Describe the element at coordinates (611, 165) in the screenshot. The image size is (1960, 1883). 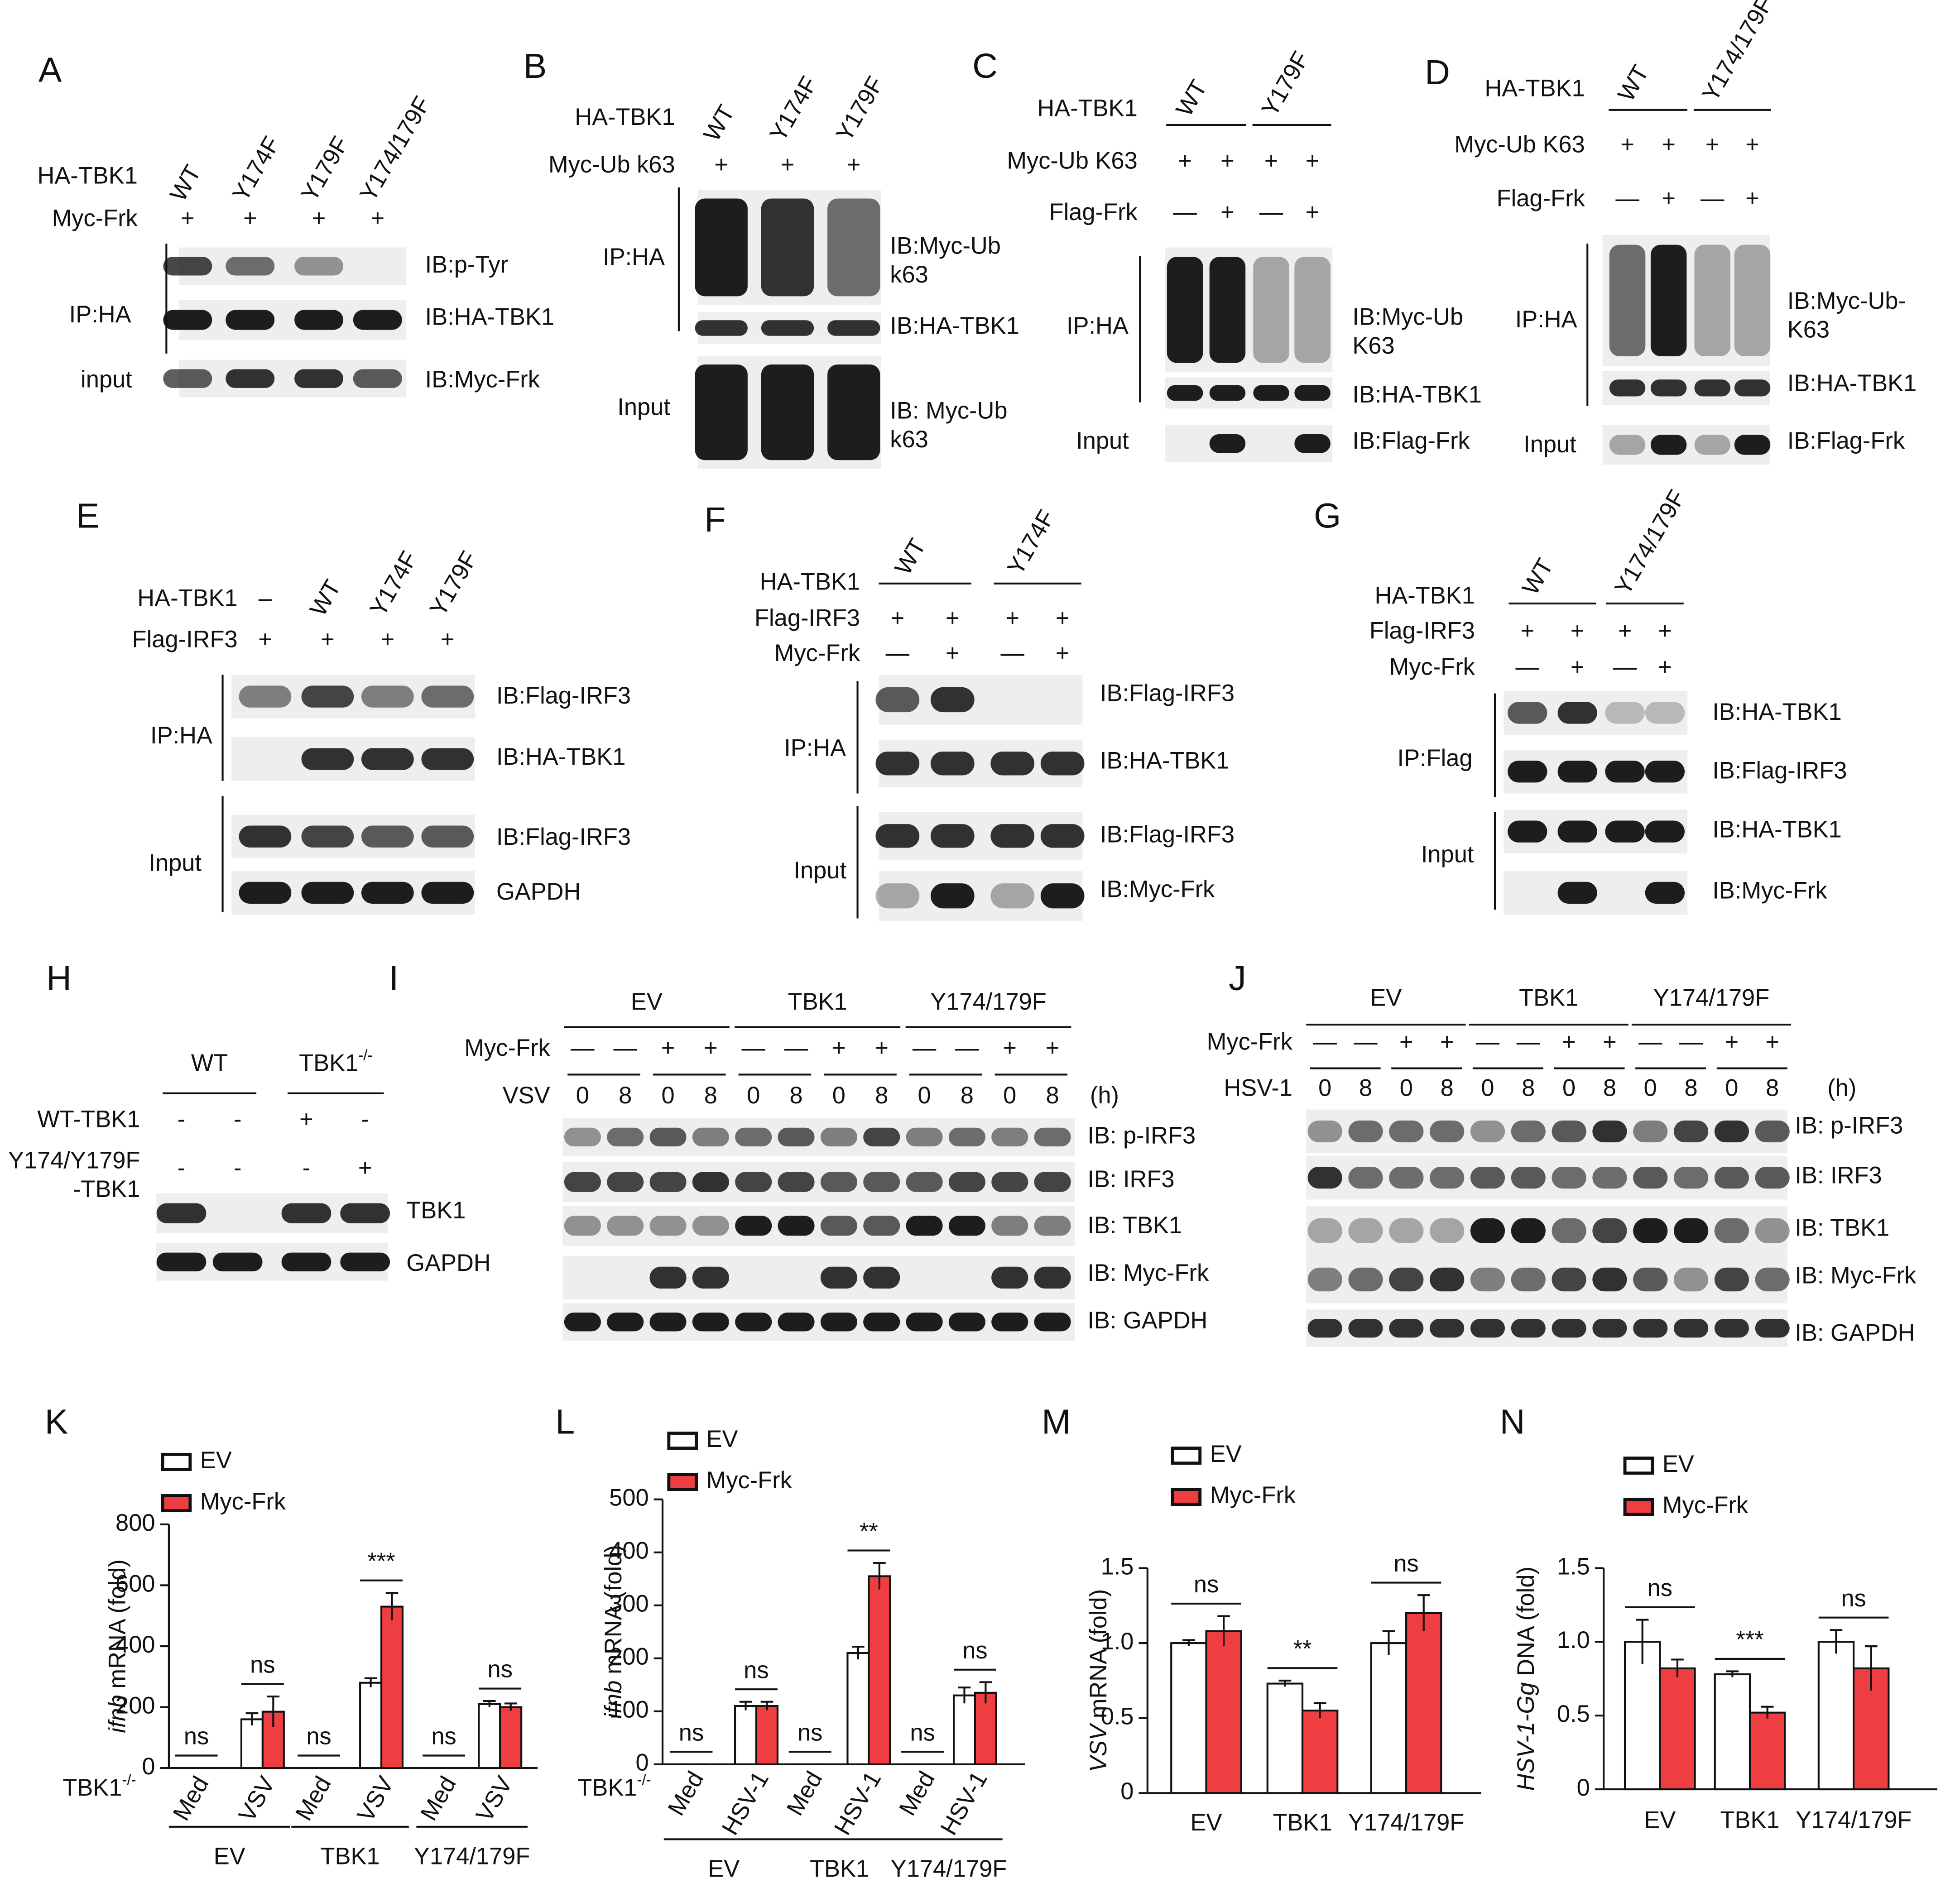
I see `row-label: Myc-Ub k63` at that location.